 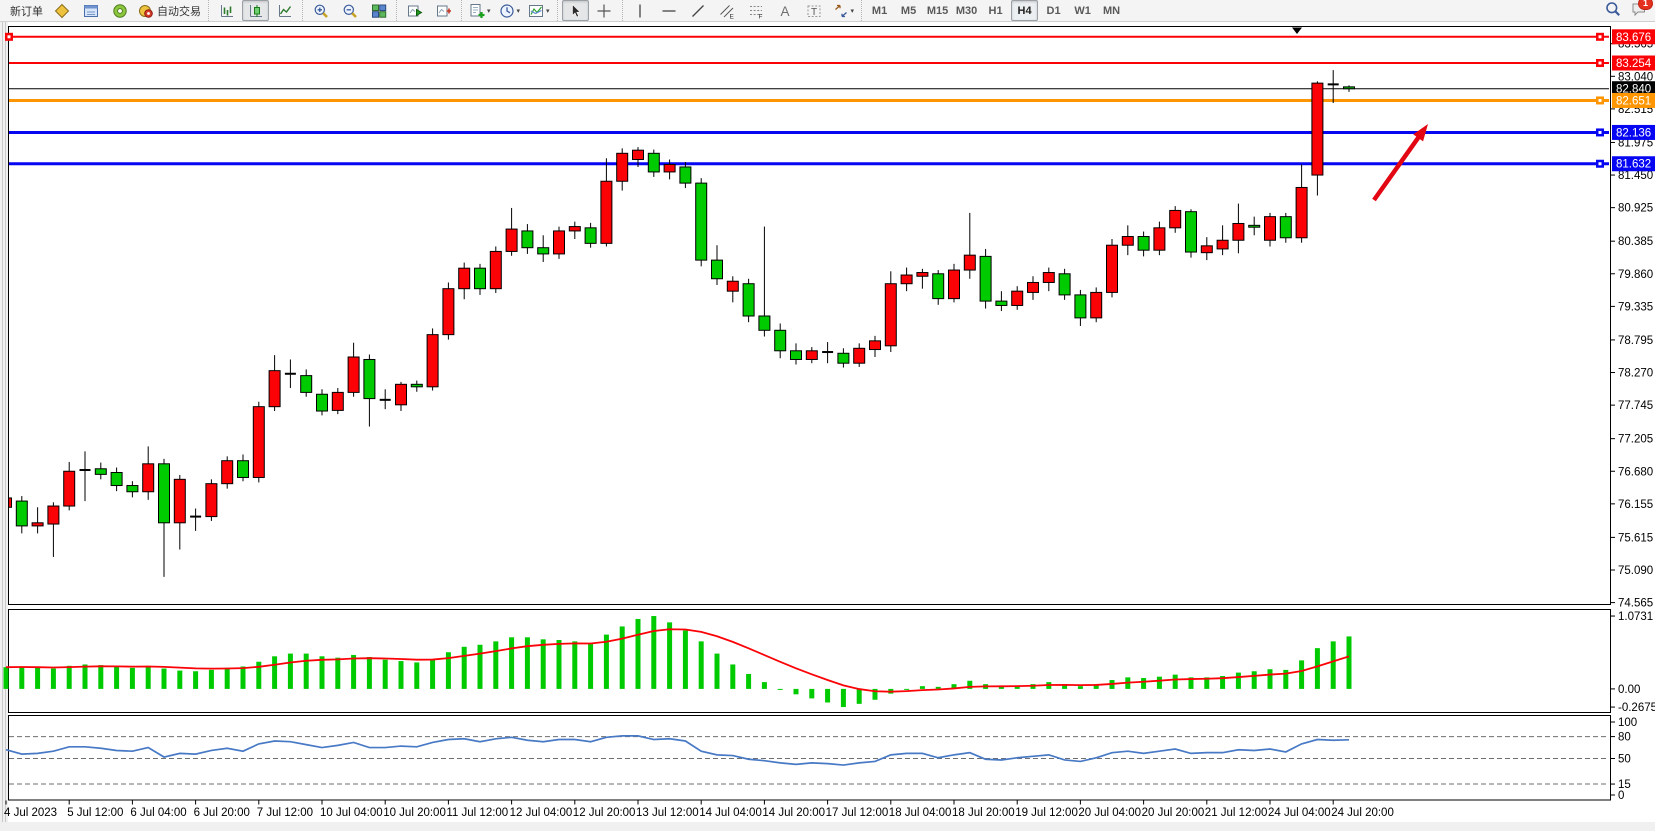 I want to click on periods-button: ▾, so click(x=510, y=10).